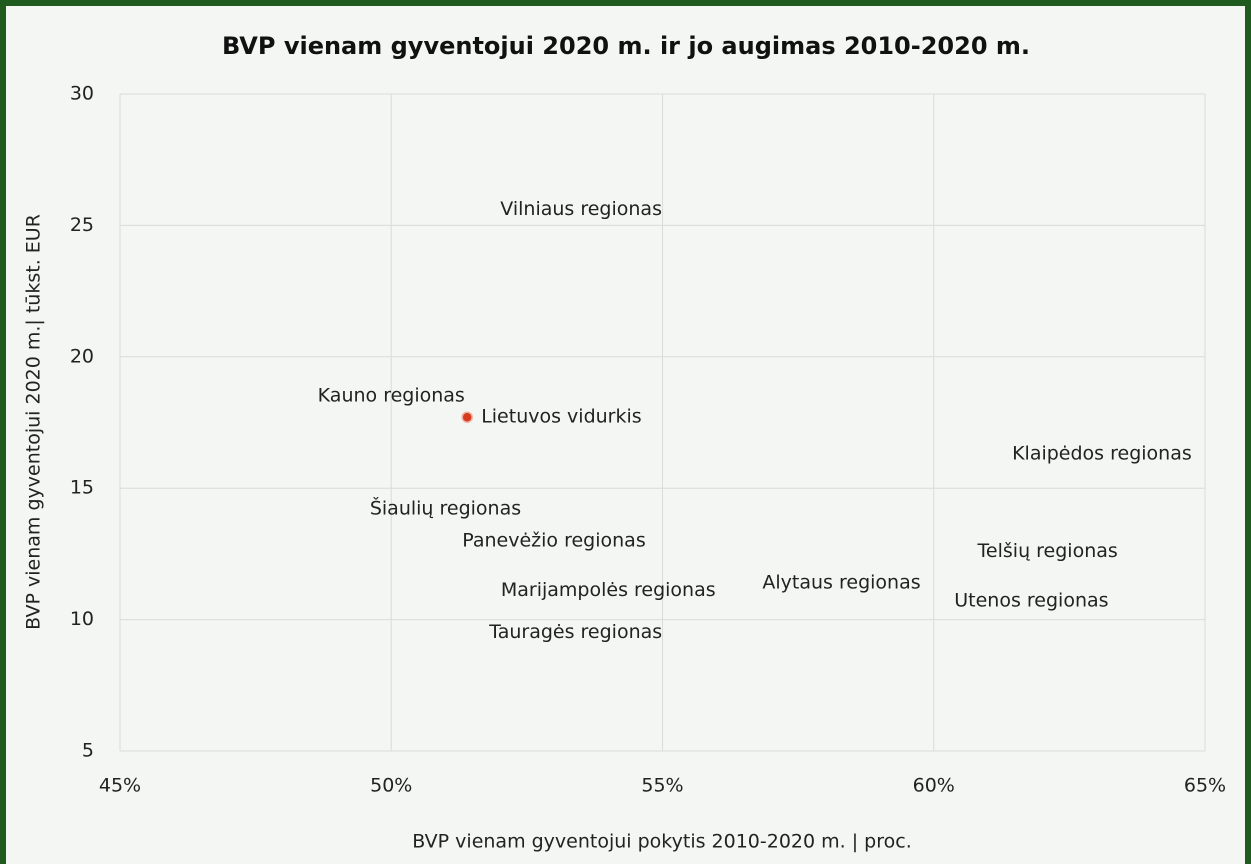 This screenshot has width=1251, height=864. I want to click on x-tick-label: 50%, so click(391, 786).